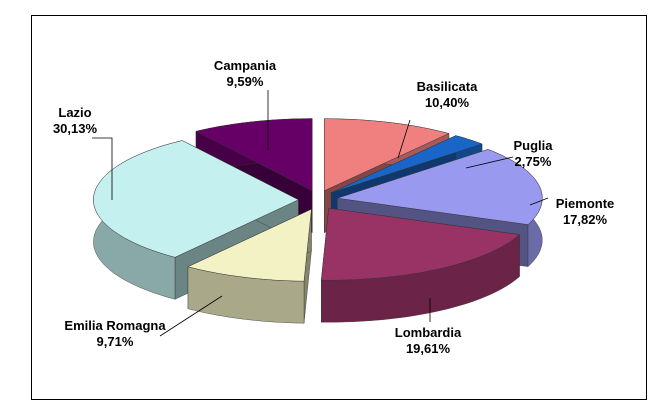  I want to click on label-name: Piemonte, so click(585, 203).